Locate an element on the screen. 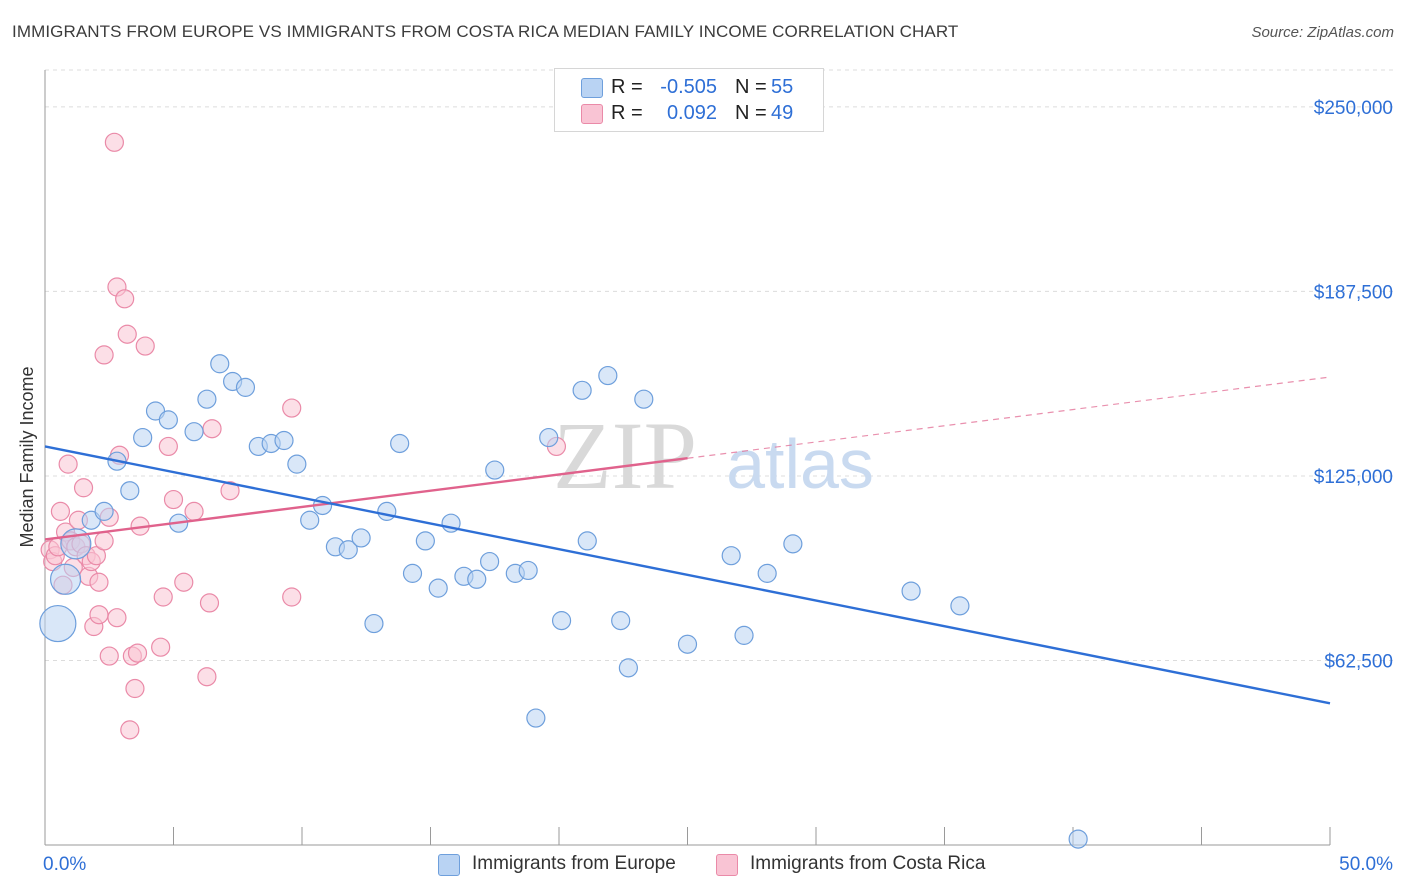 The width and height of the screenshot is (1406, 892). costa-rica-trend-line-extension is located at coordinates (1009, 417).